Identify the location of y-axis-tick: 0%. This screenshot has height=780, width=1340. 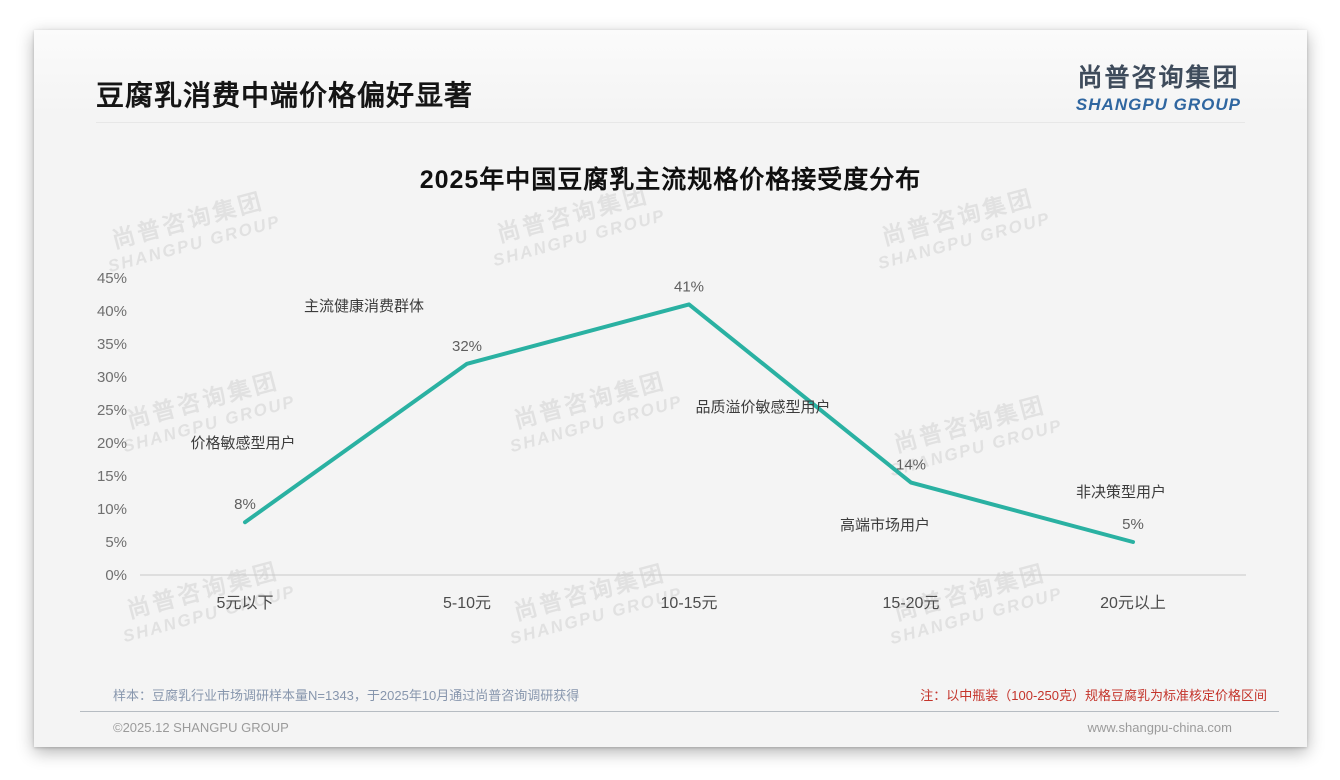
(116, 575).